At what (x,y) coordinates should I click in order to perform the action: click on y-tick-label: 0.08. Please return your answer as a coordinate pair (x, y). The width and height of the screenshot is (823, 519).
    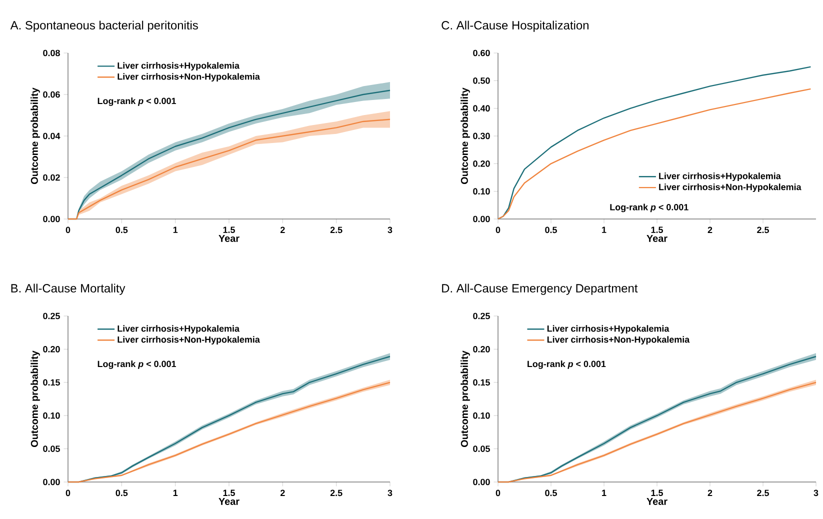
    Looking at the image, I should click on (51, 53).